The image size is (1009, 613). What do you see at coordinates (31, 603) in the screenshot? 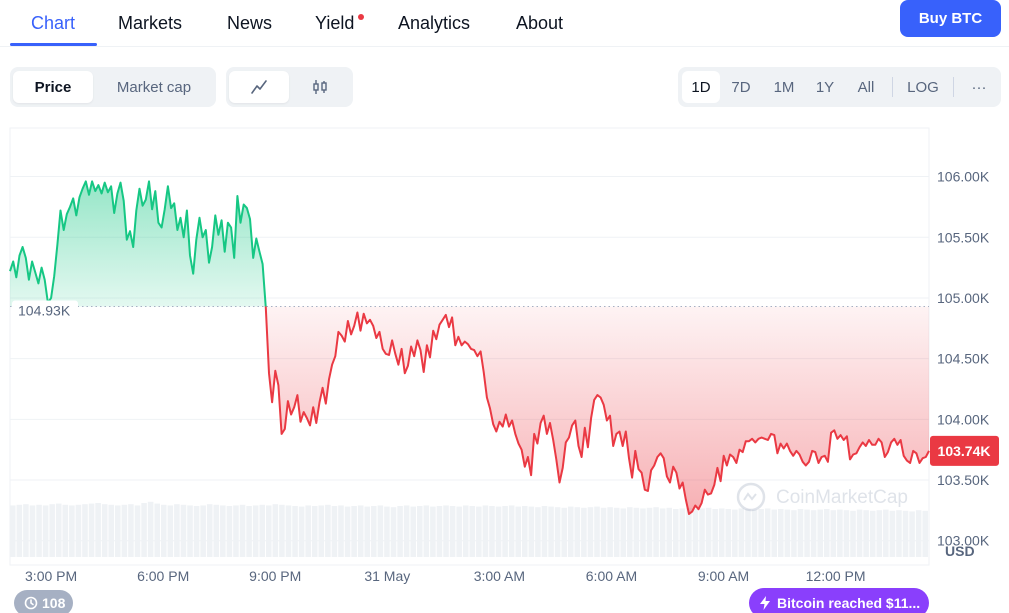
I see `history-icon` at bounding box center [31, 603].